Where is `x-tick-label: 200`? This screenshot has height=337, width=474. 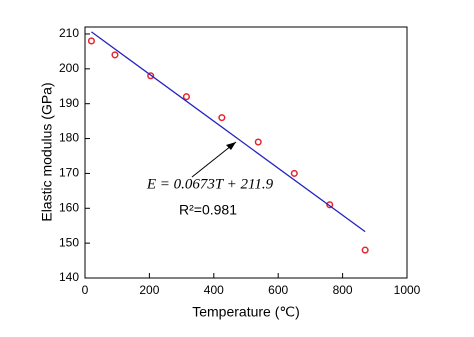
x-tick-label: 200 is located at coordinates (149, 290).